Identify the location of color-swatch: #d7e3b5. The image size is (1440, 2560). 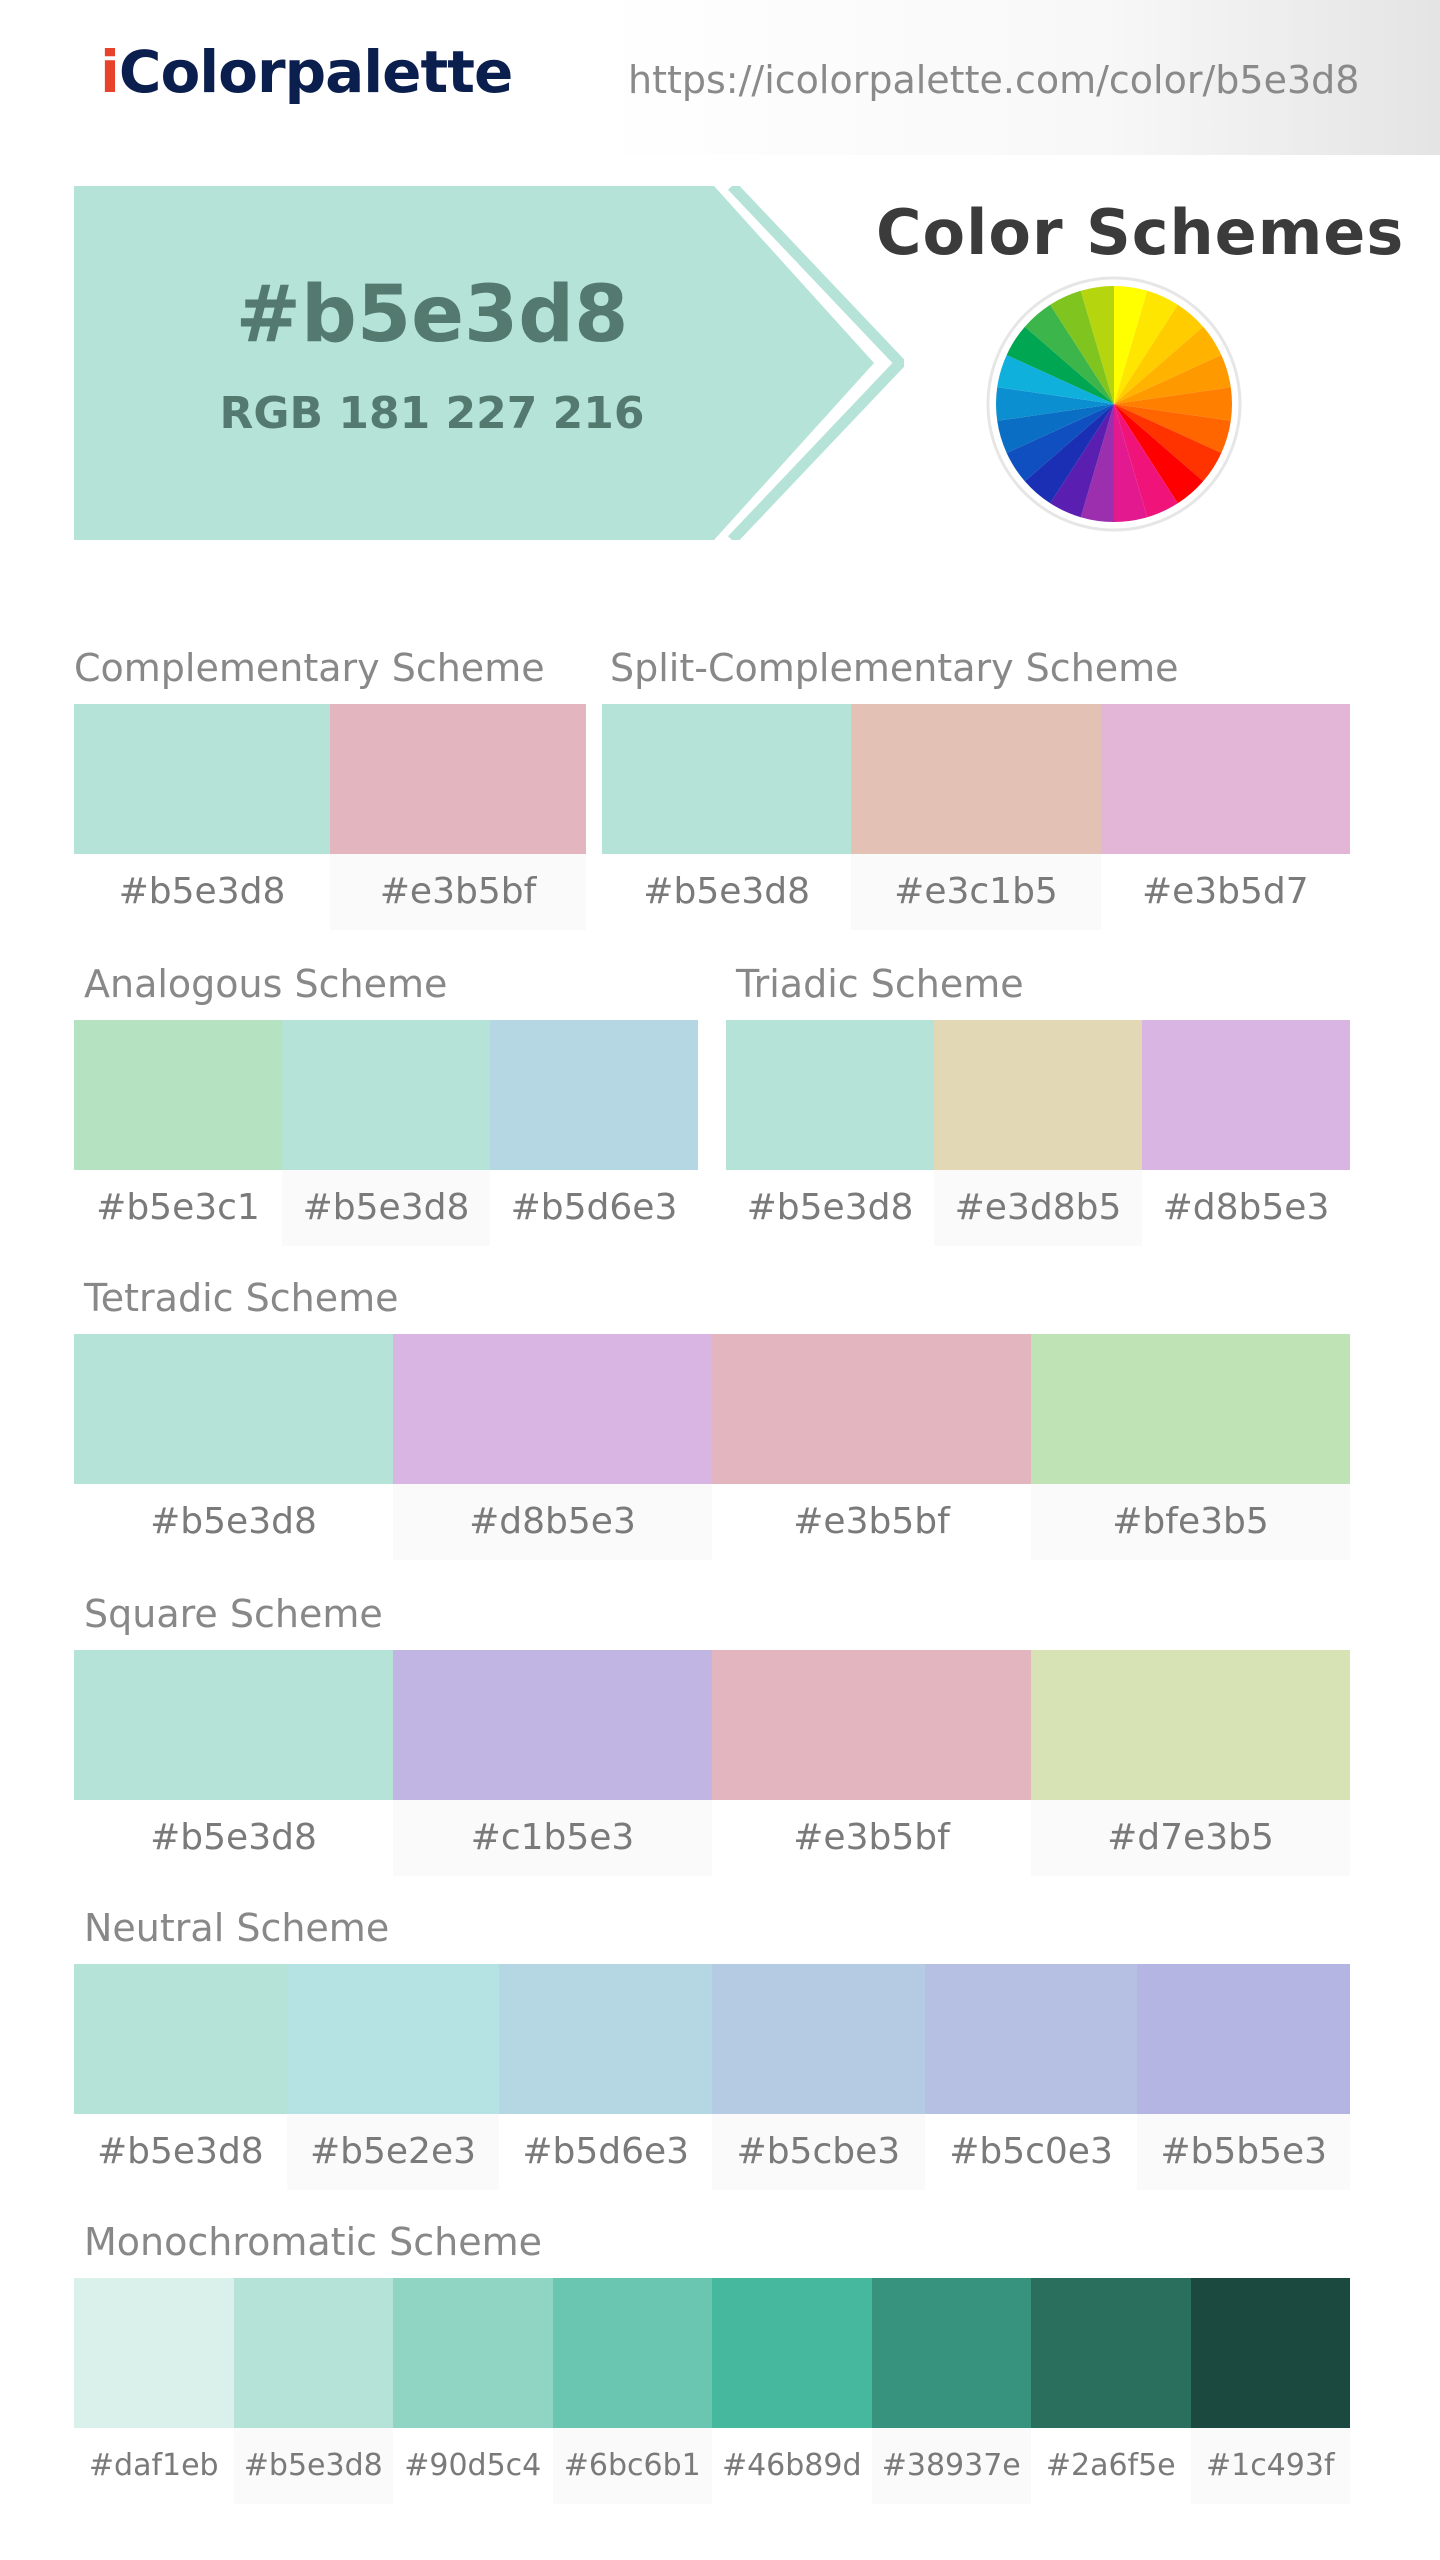
(1190, 1763).